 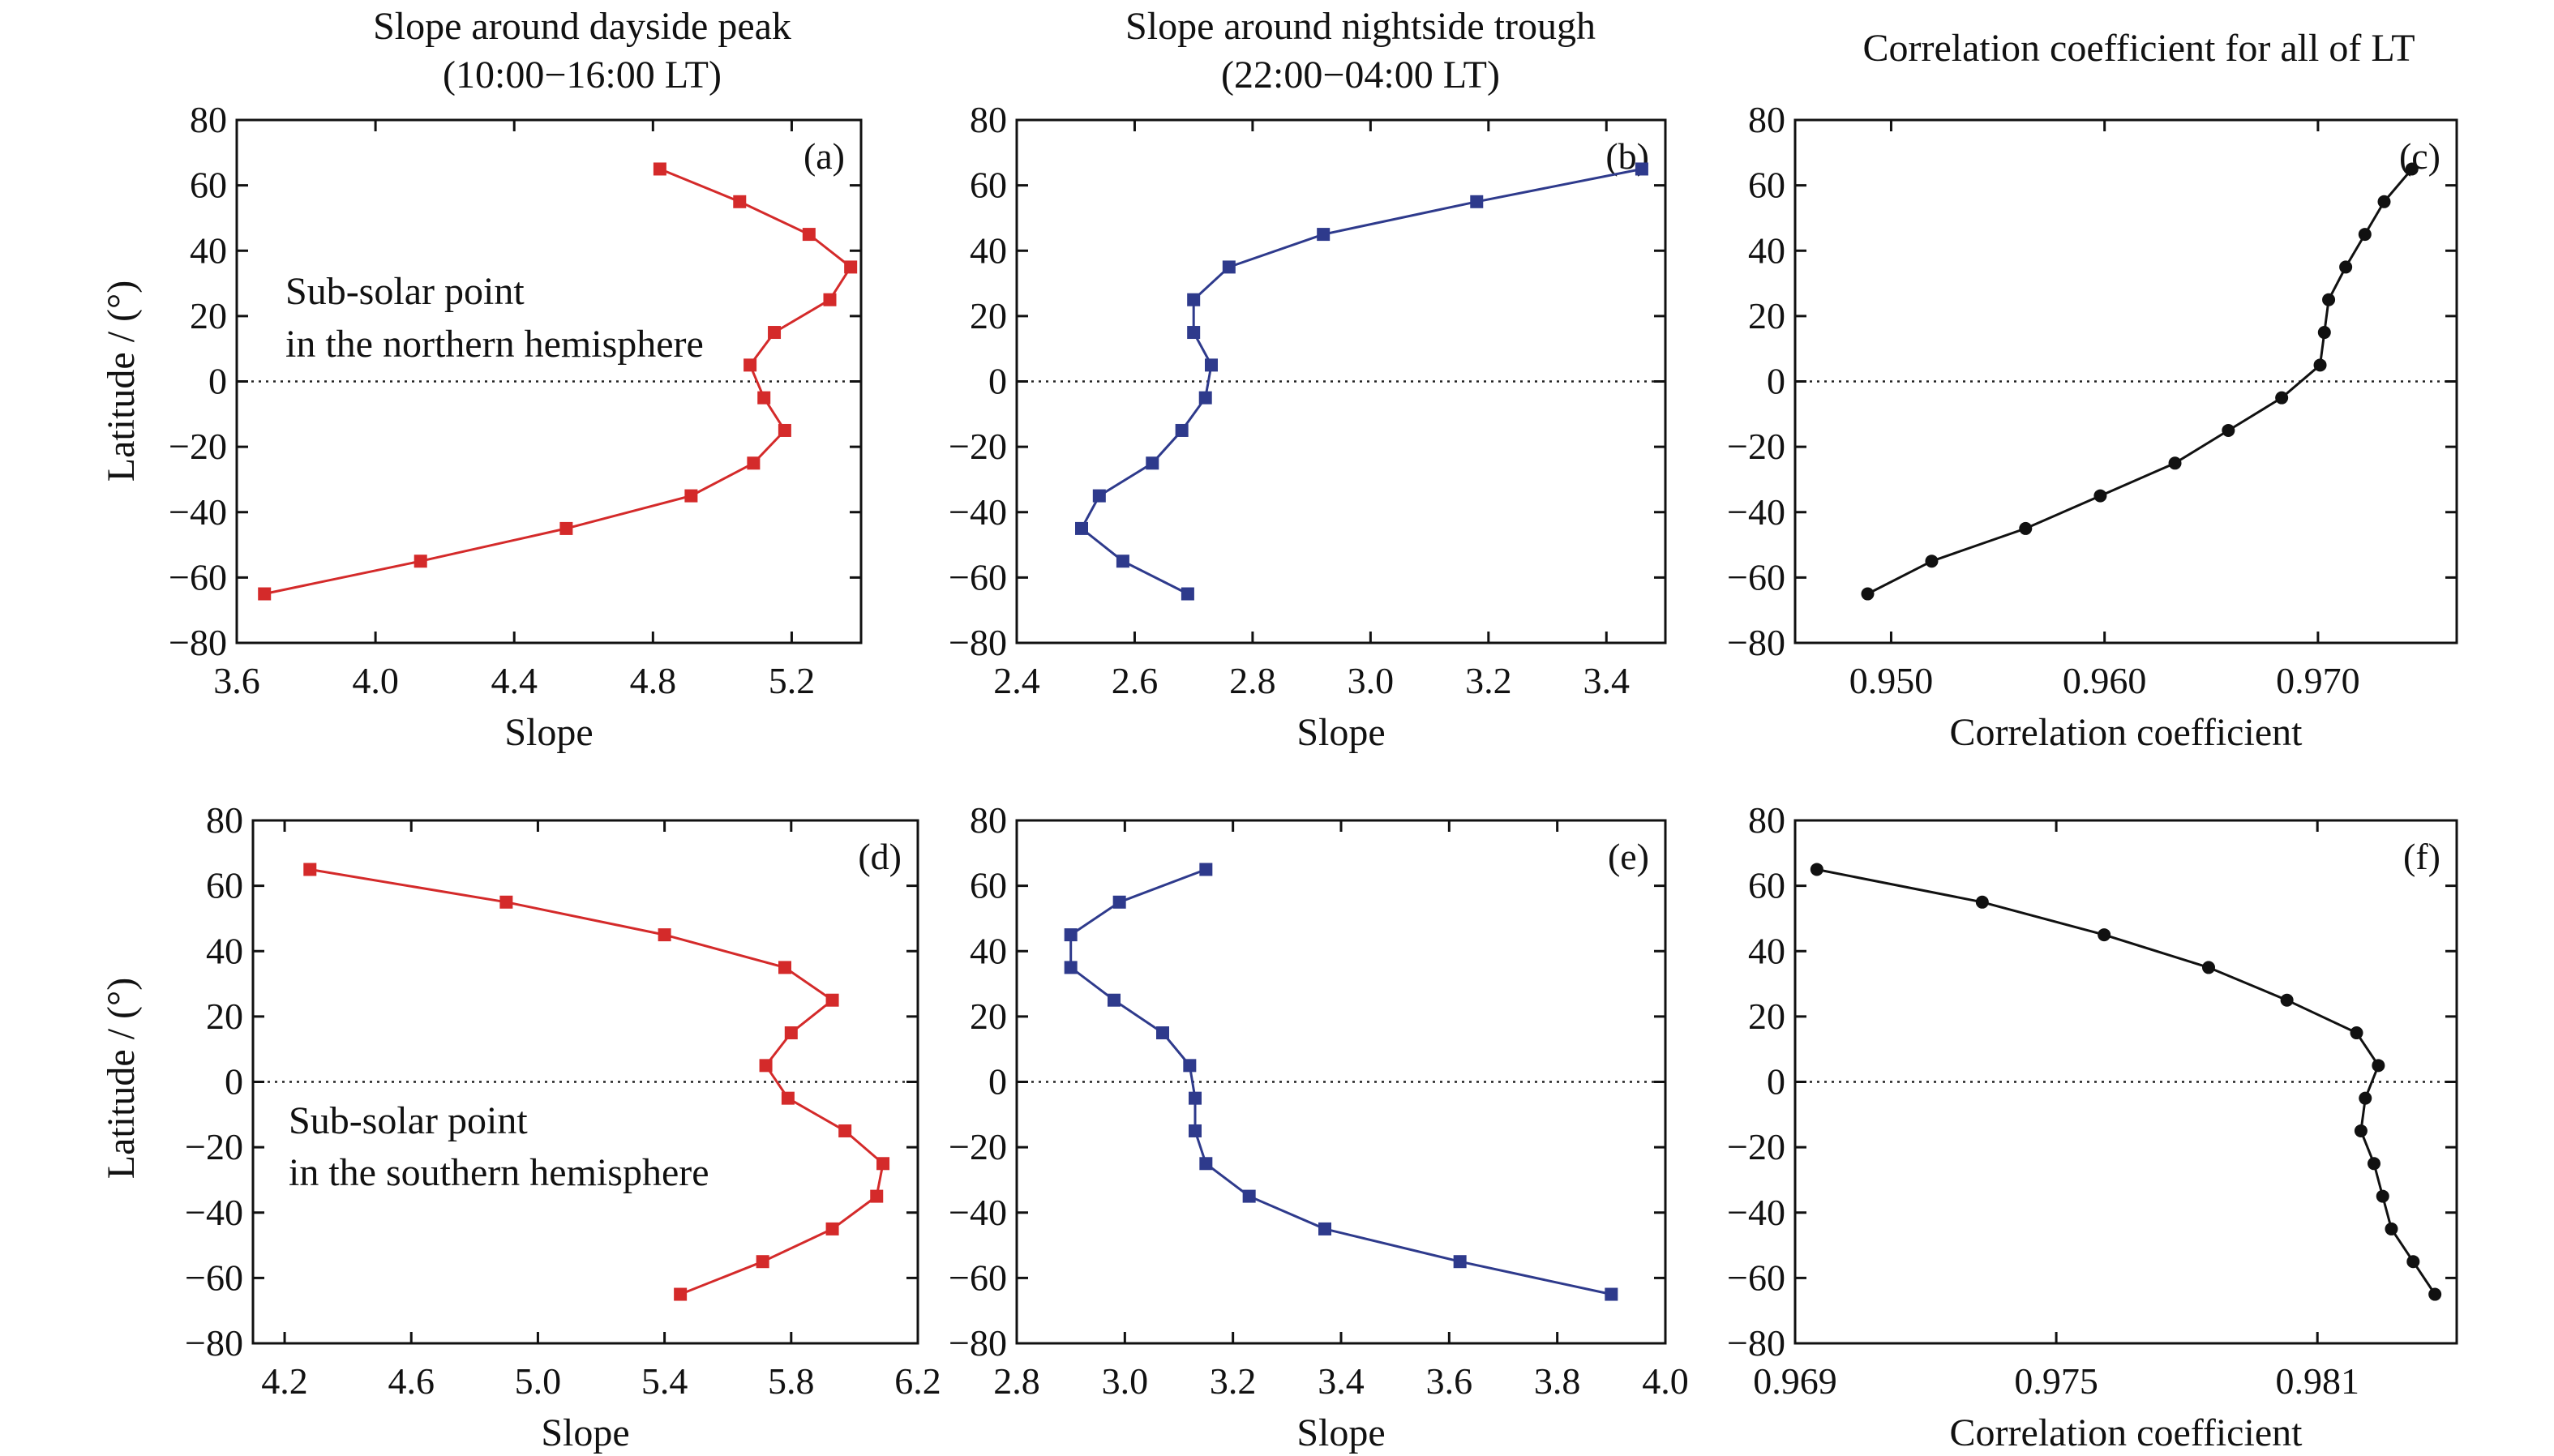 I want to click on x-axis-label: Correlation coefficient, so click(x=2126, y=733).